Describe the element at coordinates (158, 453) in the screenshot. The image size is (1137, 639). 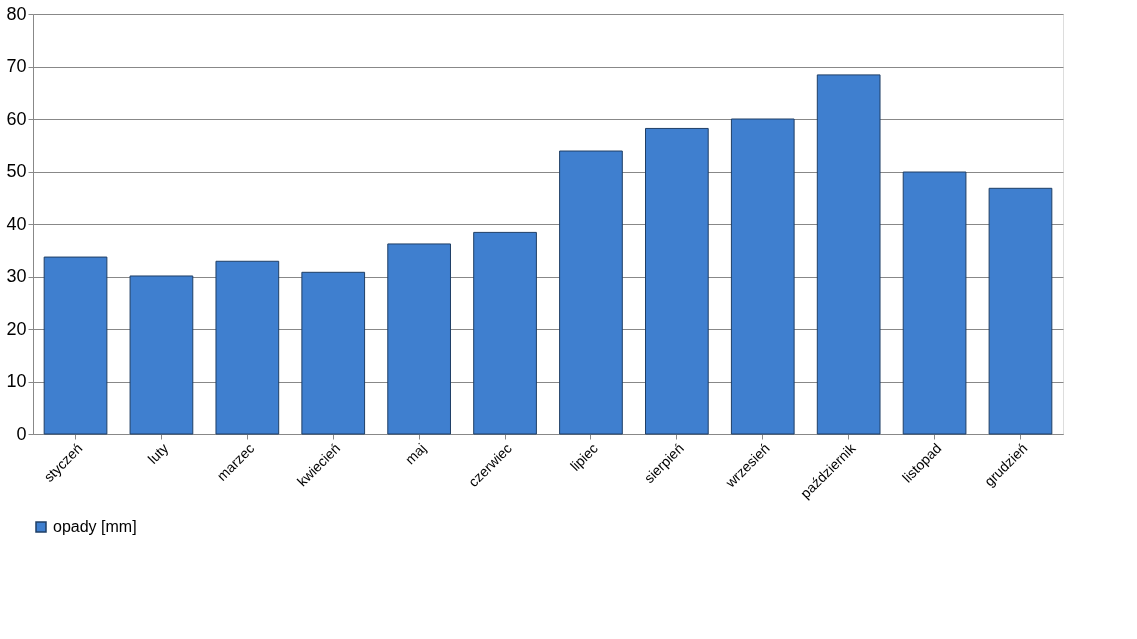
I see `x-tick-label: luty` at that location.